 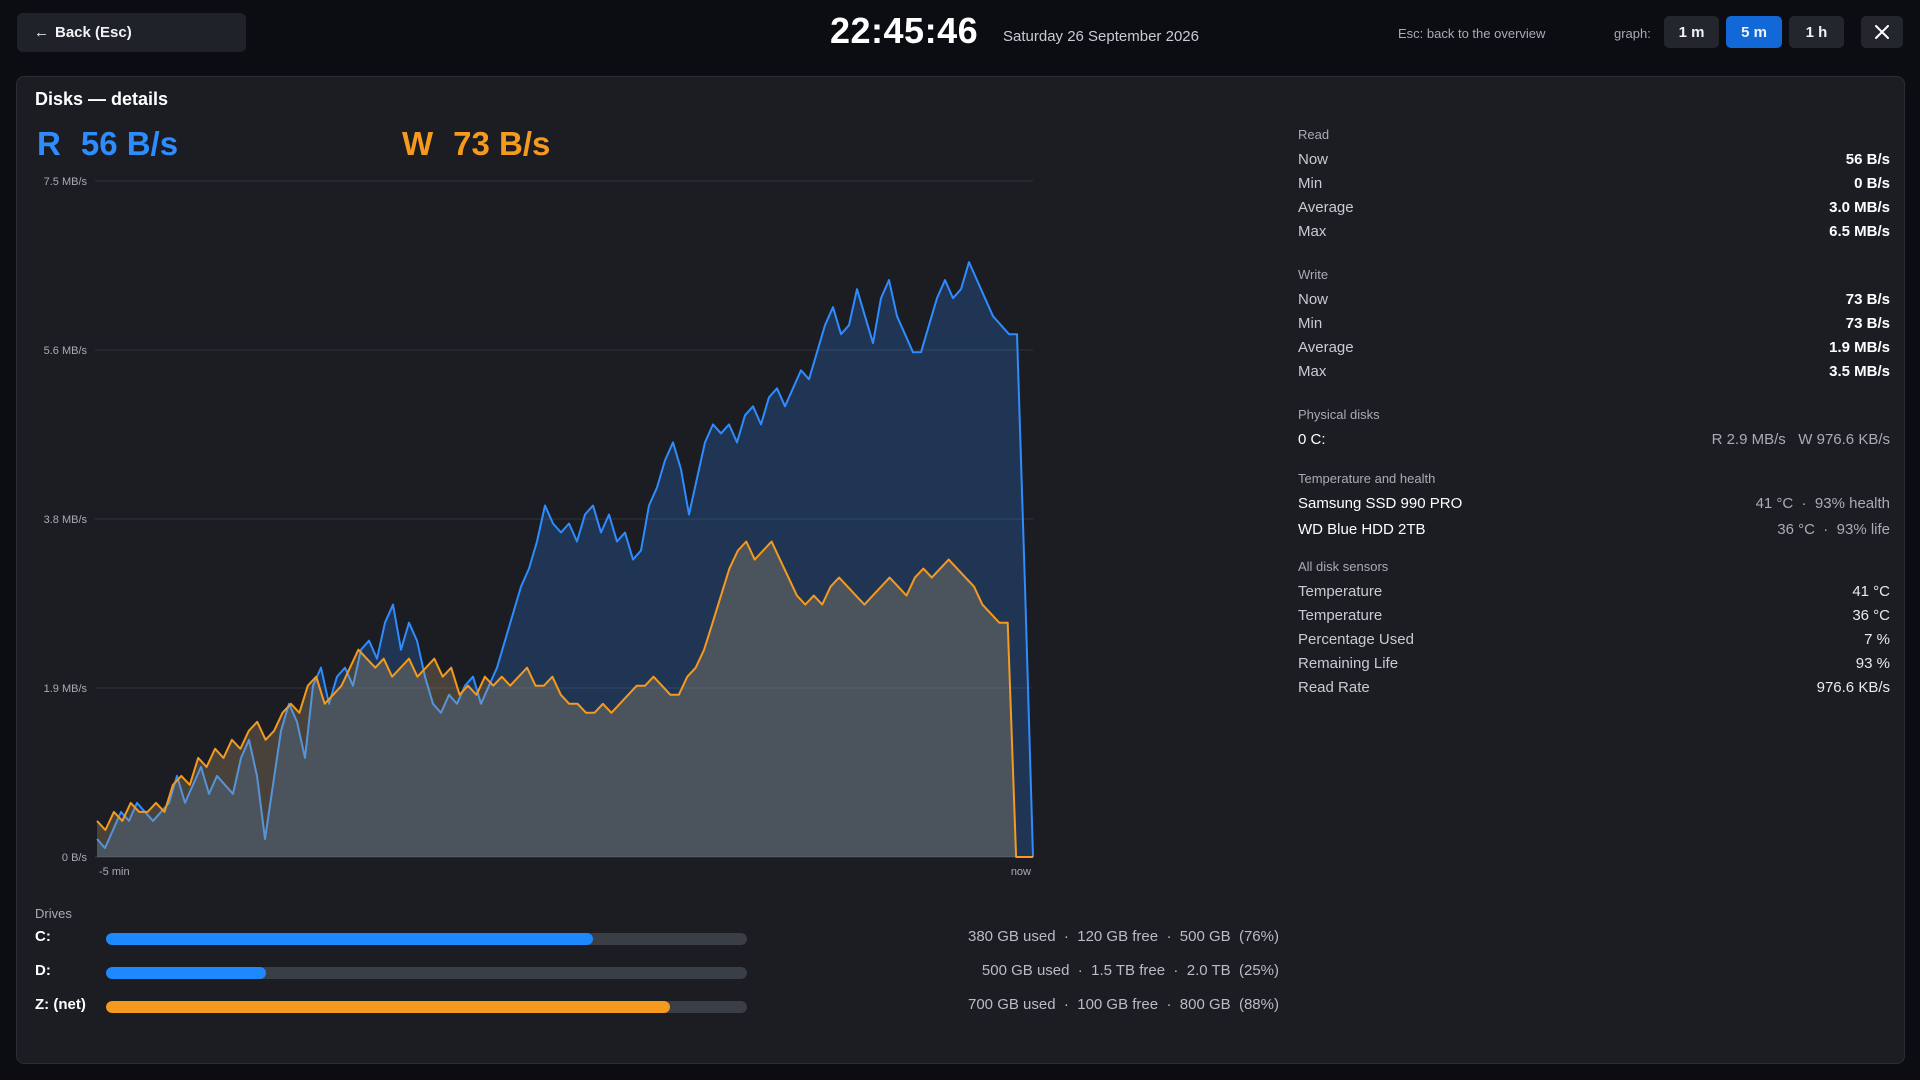 What do you see at coordinates (66, 520) in the screenshot?
I see `y-tick-label: 3.8 MB/s` at bounding box center [66, 520].